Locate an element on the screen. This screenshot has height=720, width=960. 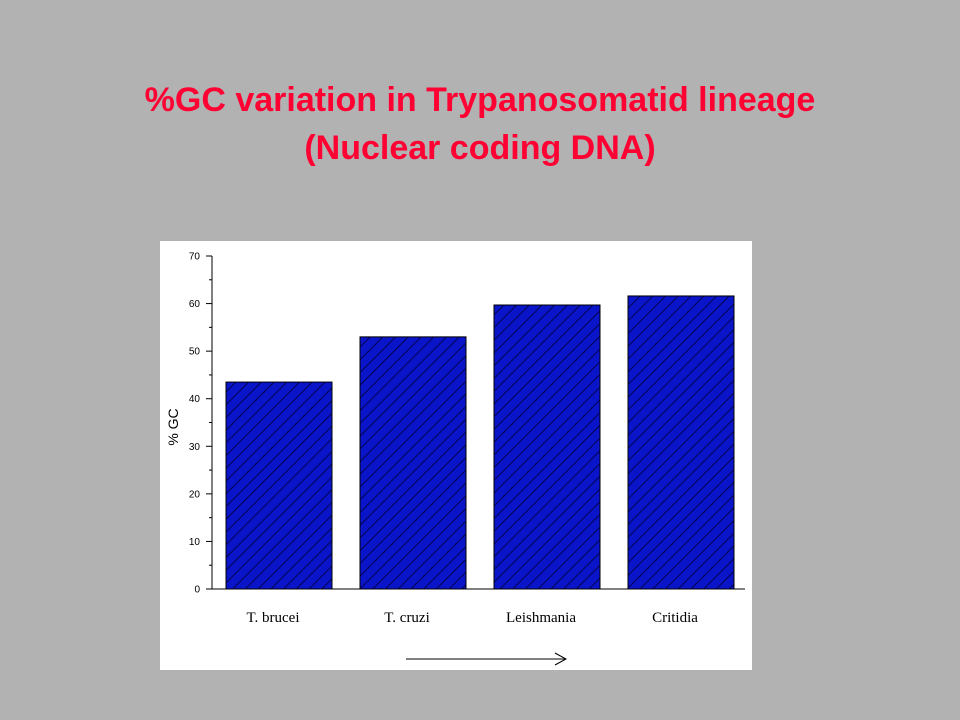
slide-title-line-1: %GC variation in Trypanosomatid lineage is located at coordinates (480, 100).